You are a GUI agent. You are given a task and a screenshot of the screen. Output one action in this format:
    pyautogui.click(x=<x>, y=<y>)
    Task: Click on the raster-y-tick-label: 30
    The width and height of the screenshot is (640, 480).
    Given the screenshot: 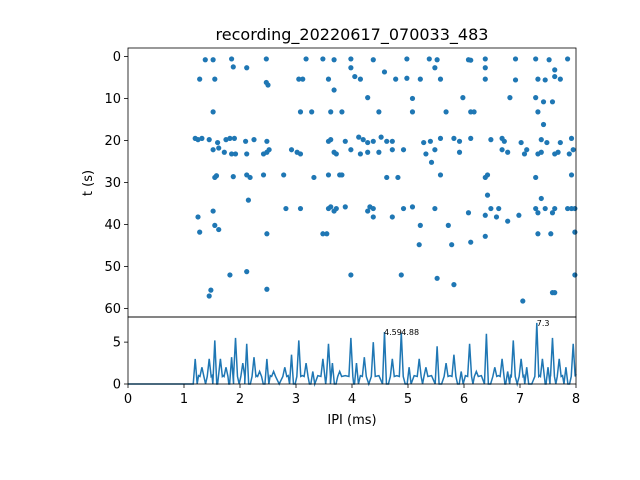 What is the action you would take?
    pyautogui.click(x=112, y=183)
    